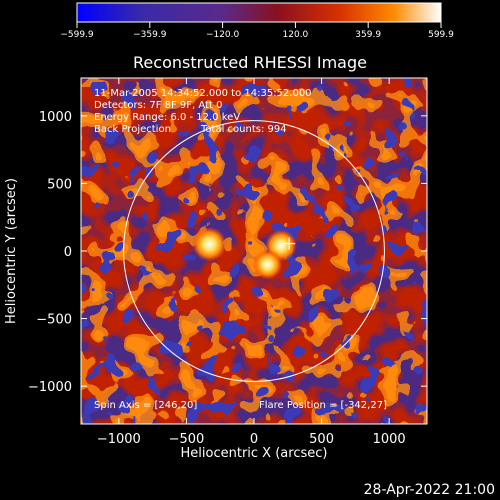  What do you see at coordinates (254, 453) in the screenshot?
I see `x-axis-label: Heliocentric X (arcsec)` at bounding box center [254, 453].